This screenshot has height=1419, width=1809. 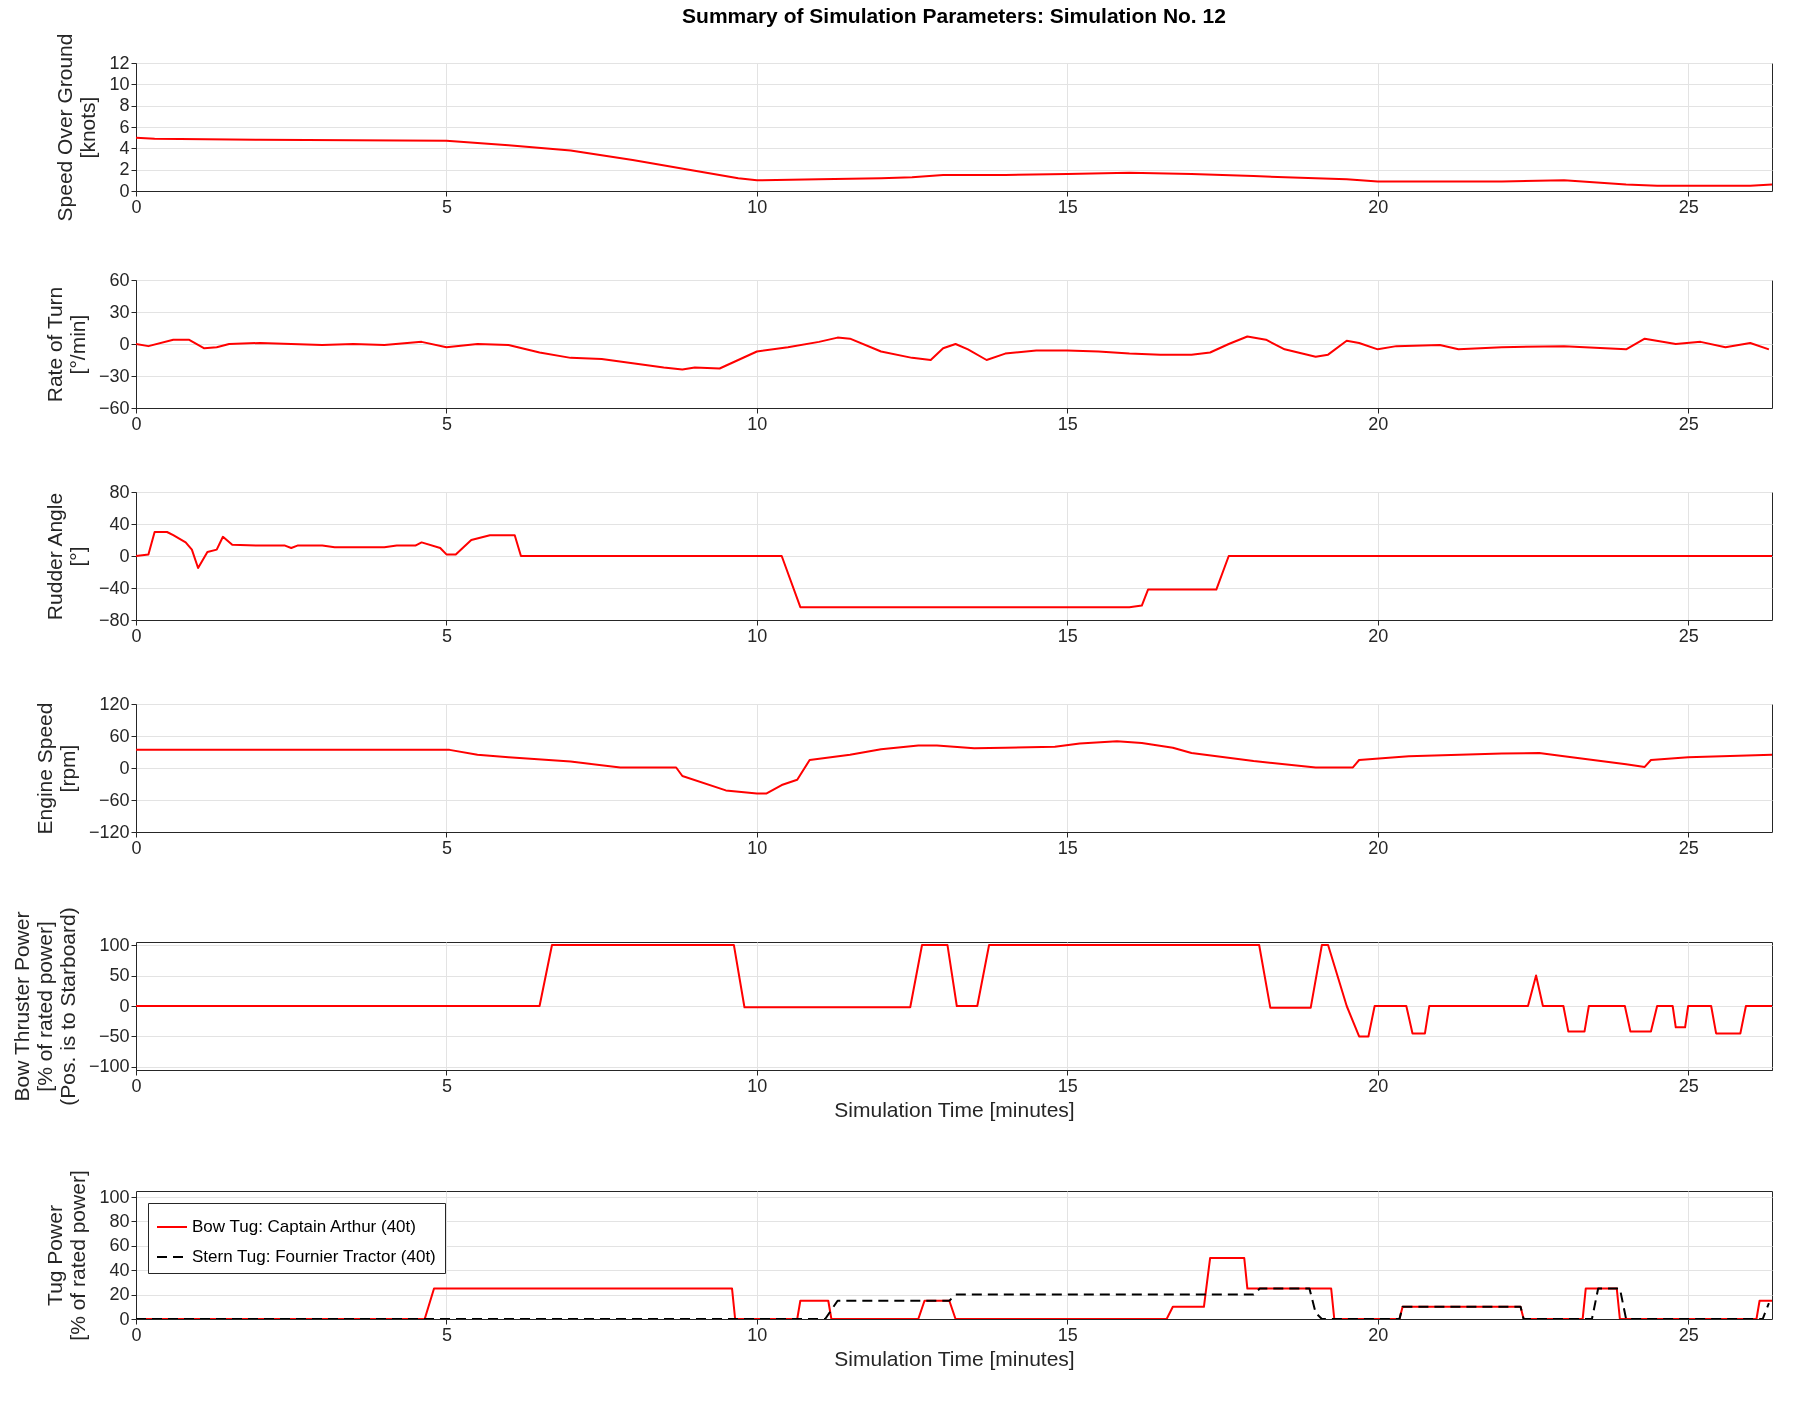 I want to click on legend-label: Stern Tug: Fournier Tractor (40t), so click(x=314, y=1256).